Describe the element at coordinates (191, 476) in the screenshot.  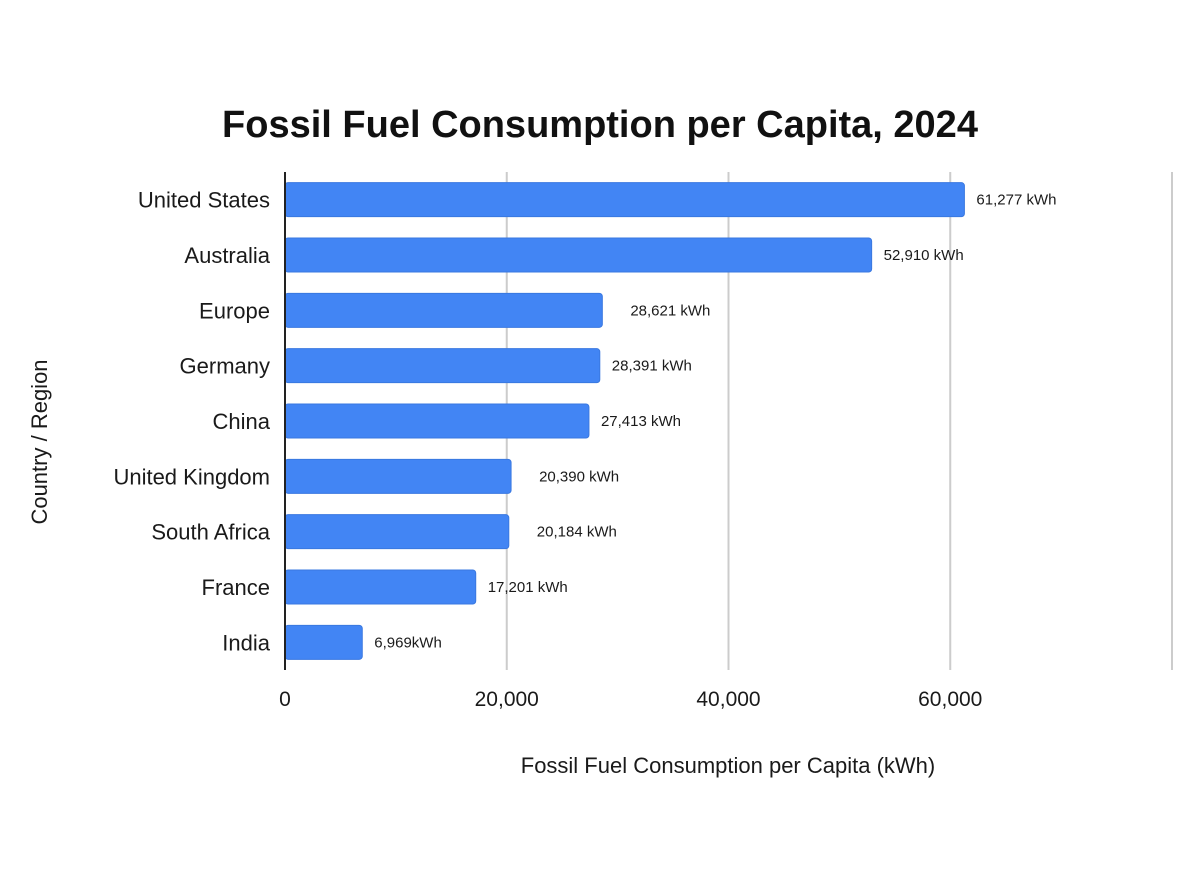
I see `category-label: United Kingdom` at that location.